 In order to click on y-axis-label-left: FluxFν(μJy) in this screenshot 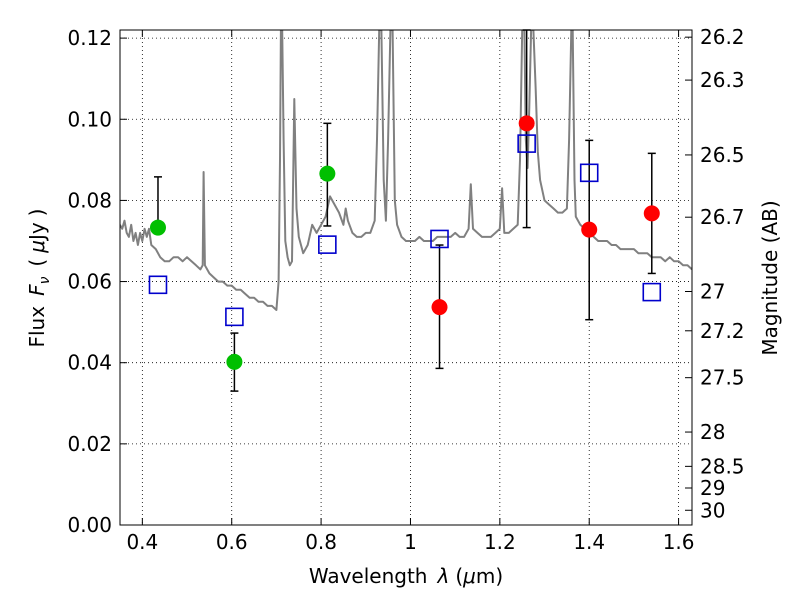, I will do `click(39, 277)`.